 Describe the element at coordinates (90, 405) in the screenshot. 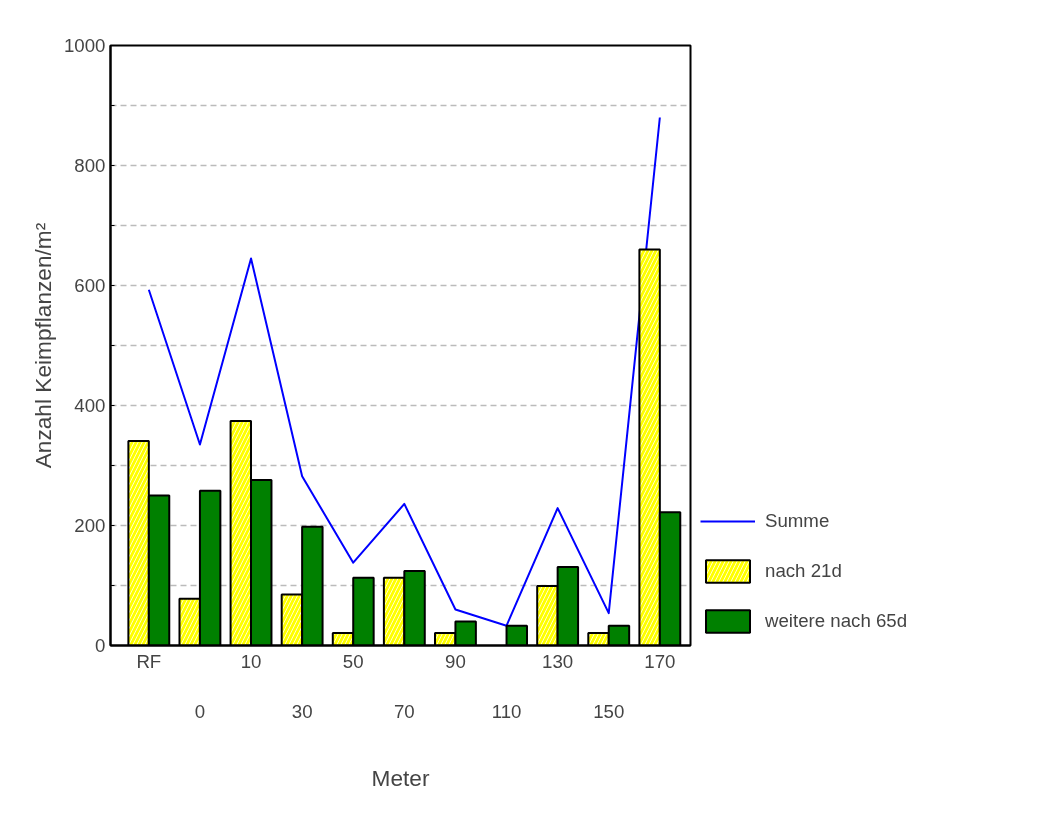

I see `y-tick-label: 400` at that location.